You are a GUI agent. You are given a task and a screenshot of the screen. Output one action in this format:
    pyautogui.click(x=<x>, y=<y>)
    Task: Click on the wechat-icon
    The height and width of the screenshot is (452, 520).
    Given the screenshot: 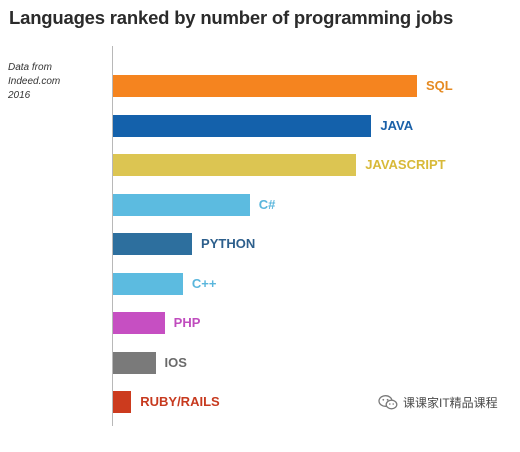 What is the action you would take?
    pyautogui.click(x=388, y=402)
    